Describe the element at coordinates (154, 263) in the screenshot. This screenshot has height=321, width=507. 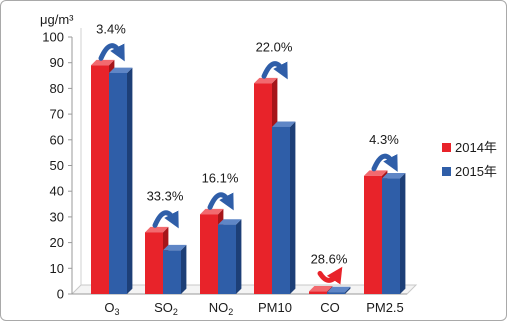
I see `bar-2014-1-front` at that location.